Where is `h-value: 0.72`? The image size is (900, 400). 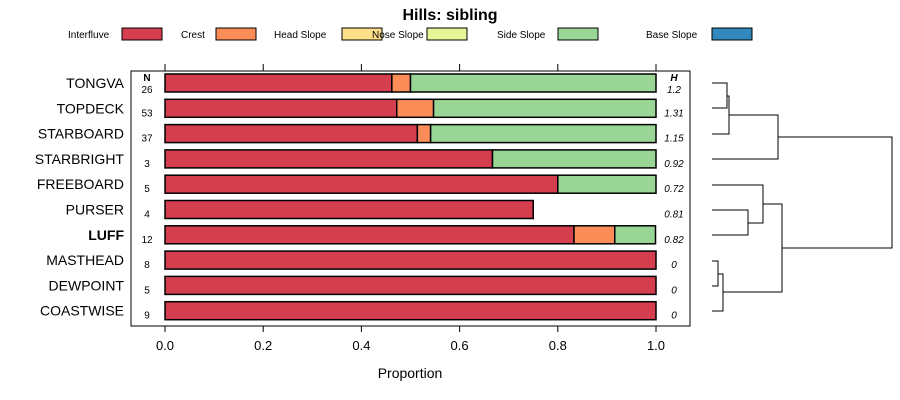
h-value: 0.72 is located at coordinates (674, 189).